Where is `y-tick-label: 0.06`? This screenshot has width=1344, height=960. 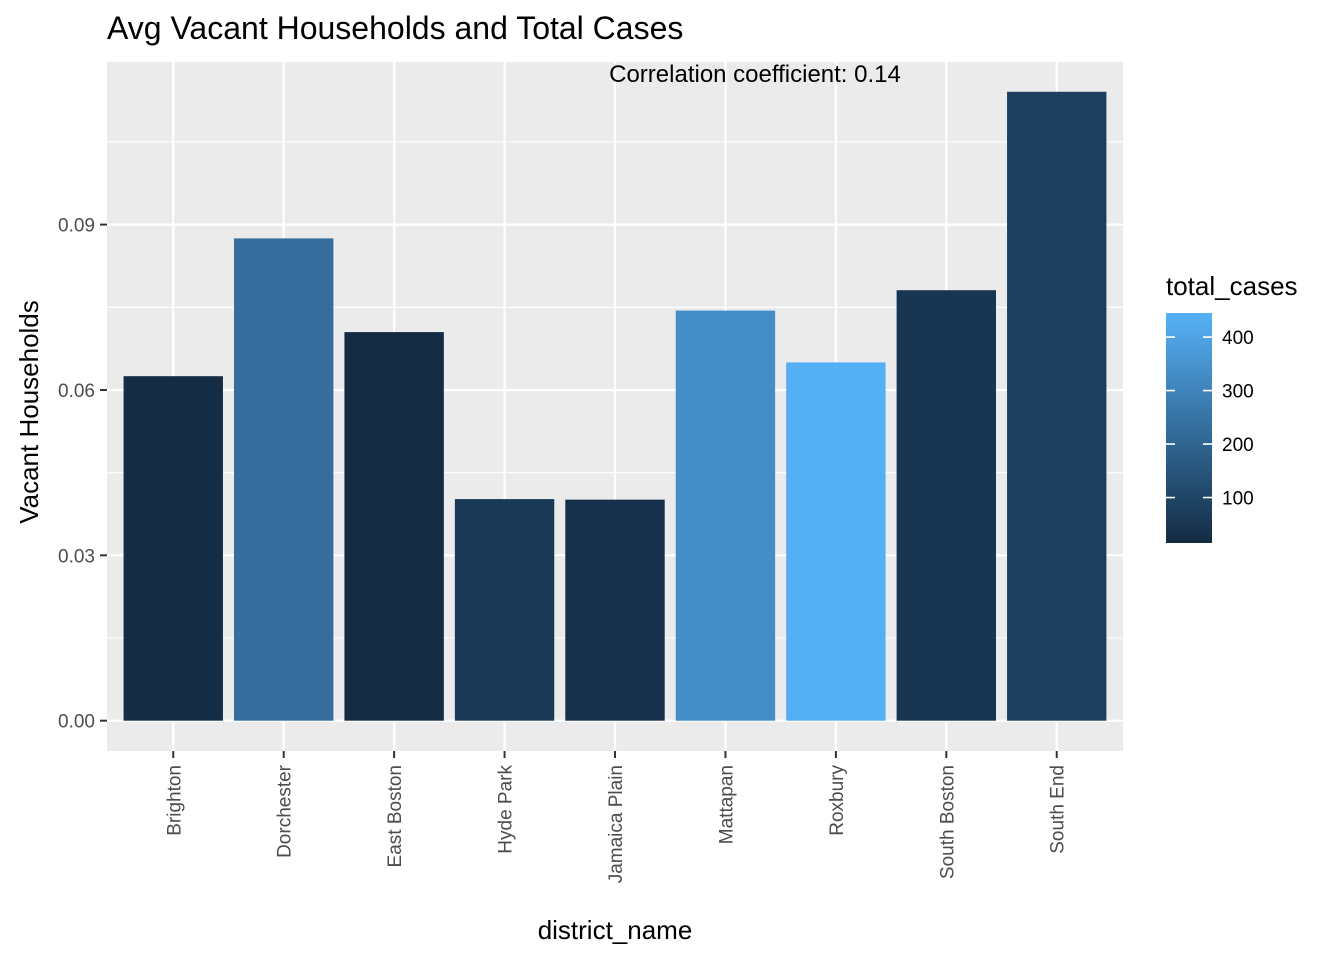 y-tick-label: 0.06 is located at coordinates (76, 391).